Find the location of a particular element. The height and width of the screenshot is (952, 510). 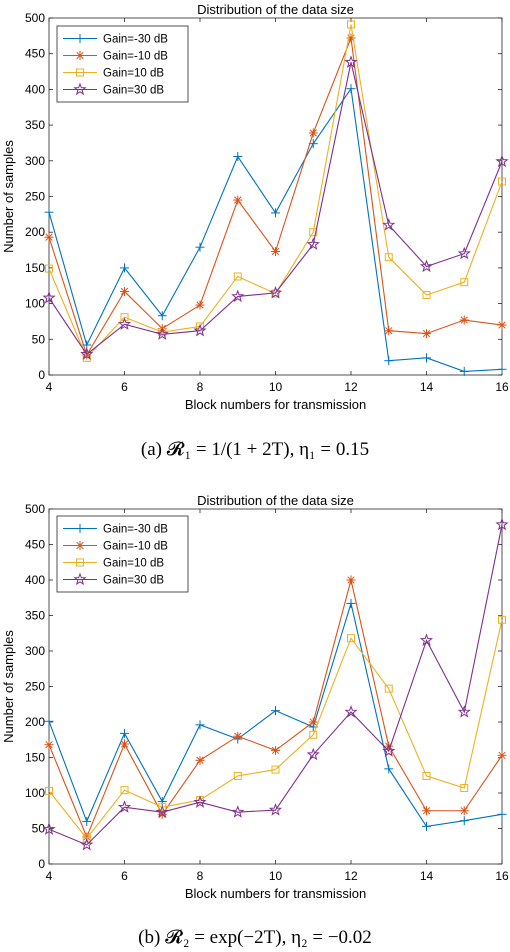

legend-entry: Gain=-10 dB is located at coordinates (135, 547).